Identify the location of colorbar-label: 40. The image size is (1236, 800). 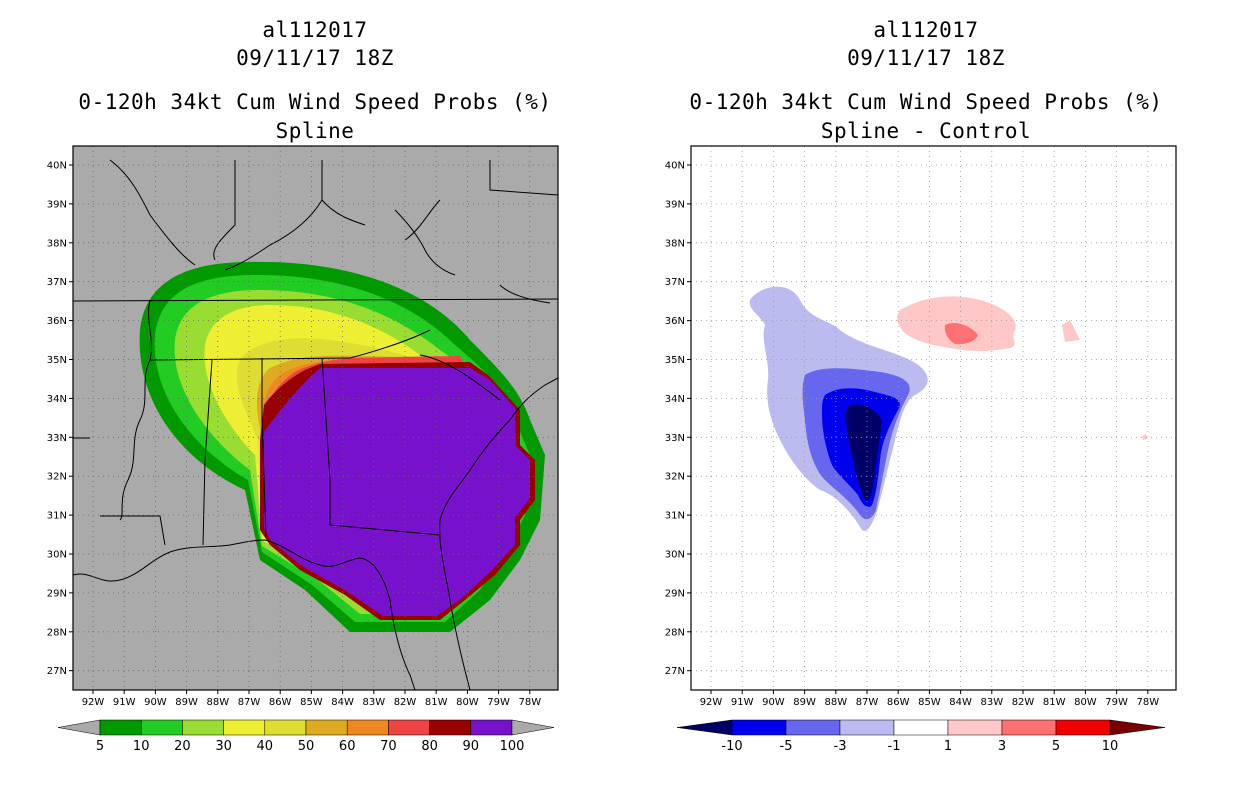
(265, 746).